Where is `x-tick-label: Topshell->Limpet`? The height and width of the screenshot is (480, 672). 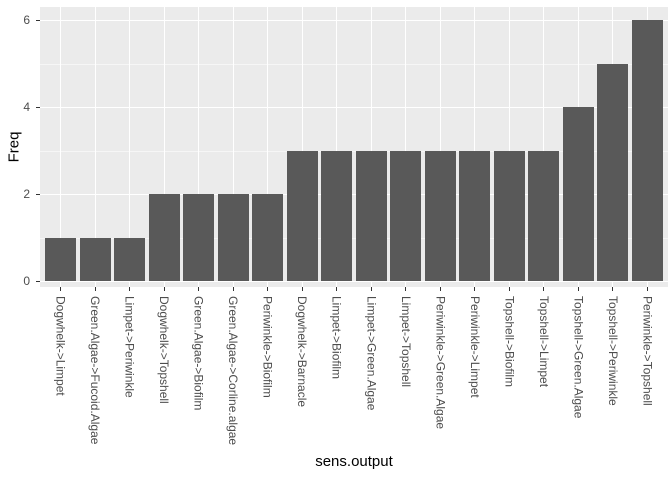
x-tick-label: Topshell->Limpet is located at coordinates (543, 342).